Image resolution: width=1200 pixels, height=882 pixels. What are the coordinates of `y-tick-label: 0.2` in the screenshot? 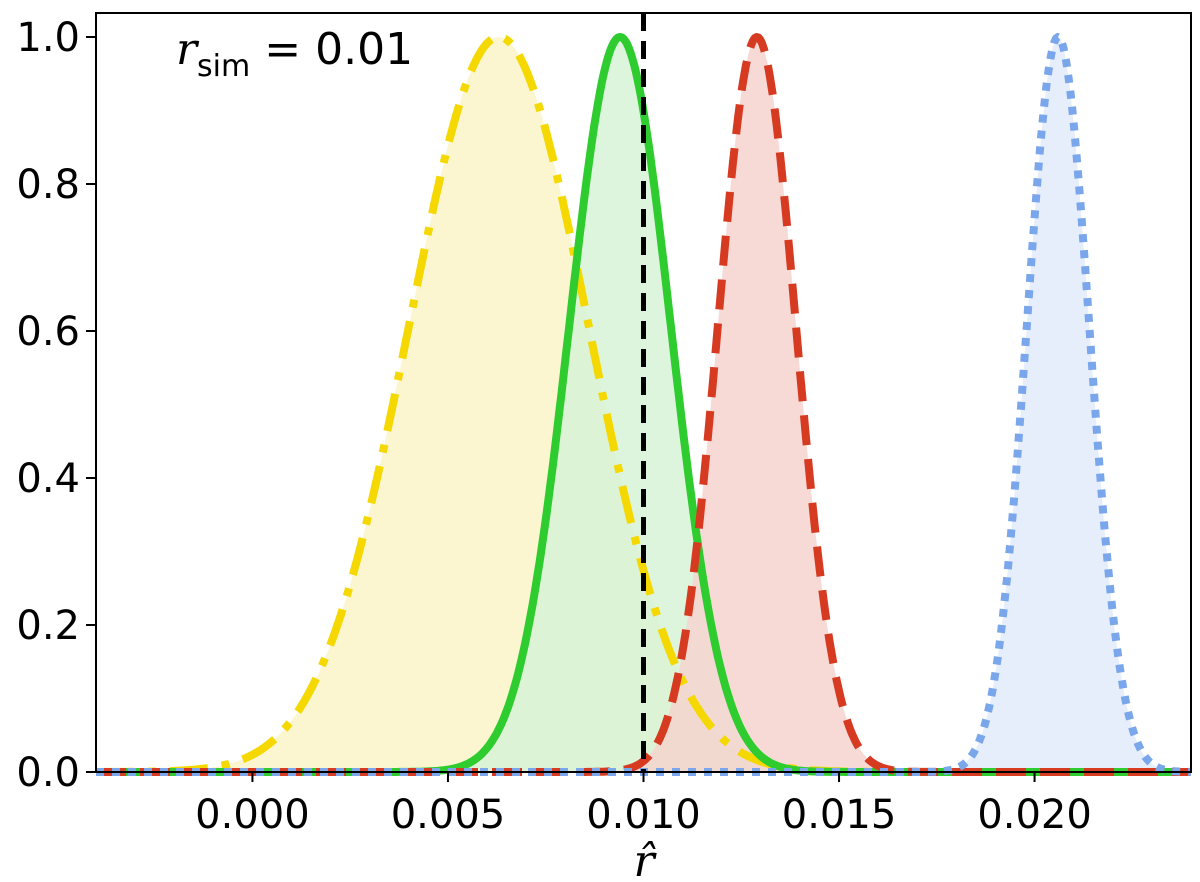 It's located at (48, 626).